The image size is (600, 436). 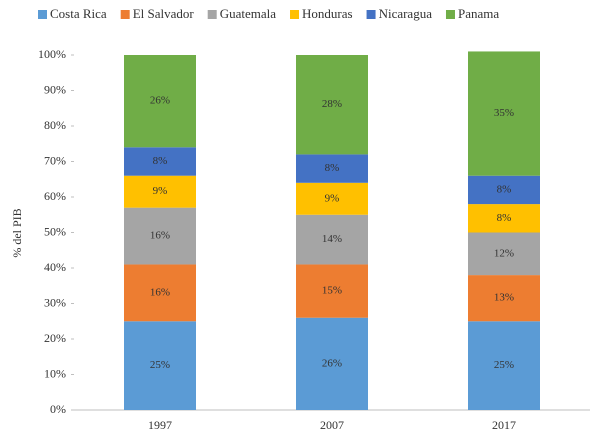 I want to click on data-label: 12%, so click(x=504, y=253).